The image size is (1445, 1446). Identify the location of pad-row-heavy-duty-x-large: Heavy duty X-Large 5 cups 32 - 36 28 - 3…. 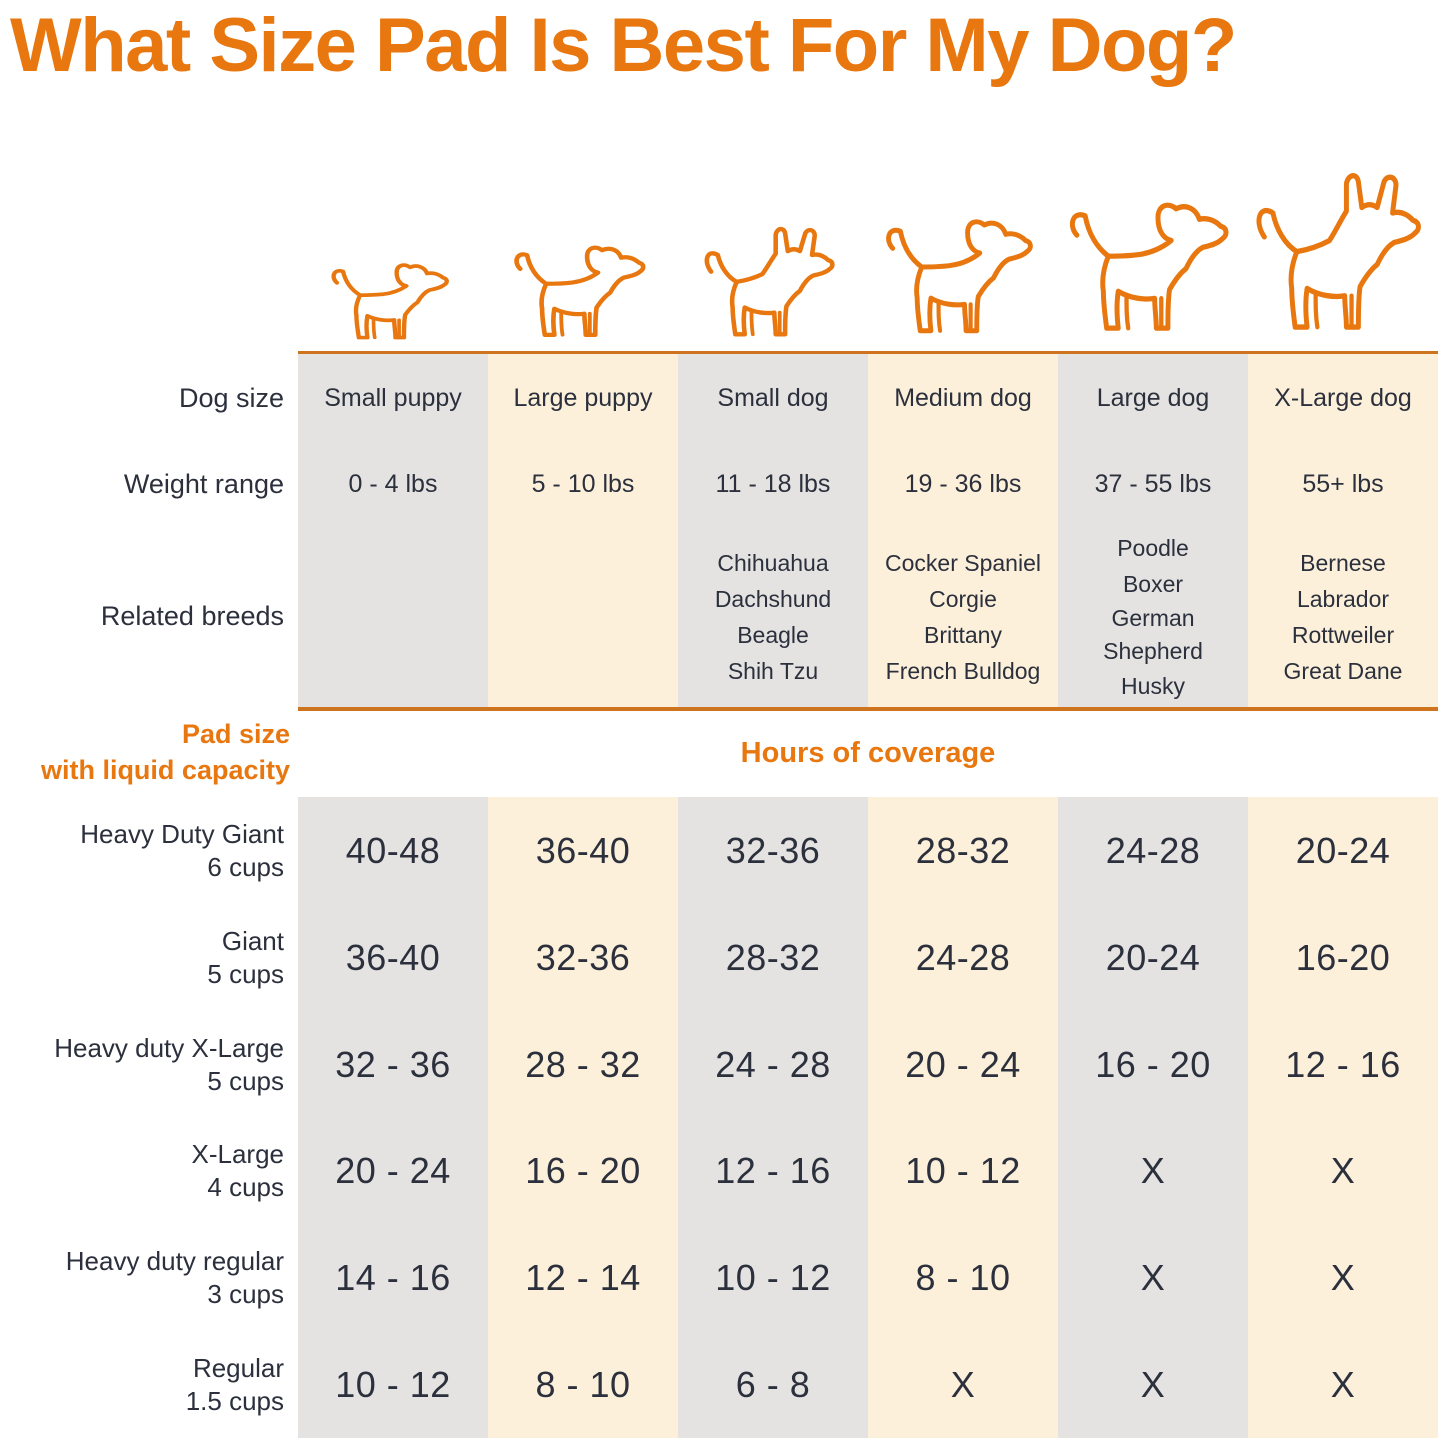
(719, 1064).